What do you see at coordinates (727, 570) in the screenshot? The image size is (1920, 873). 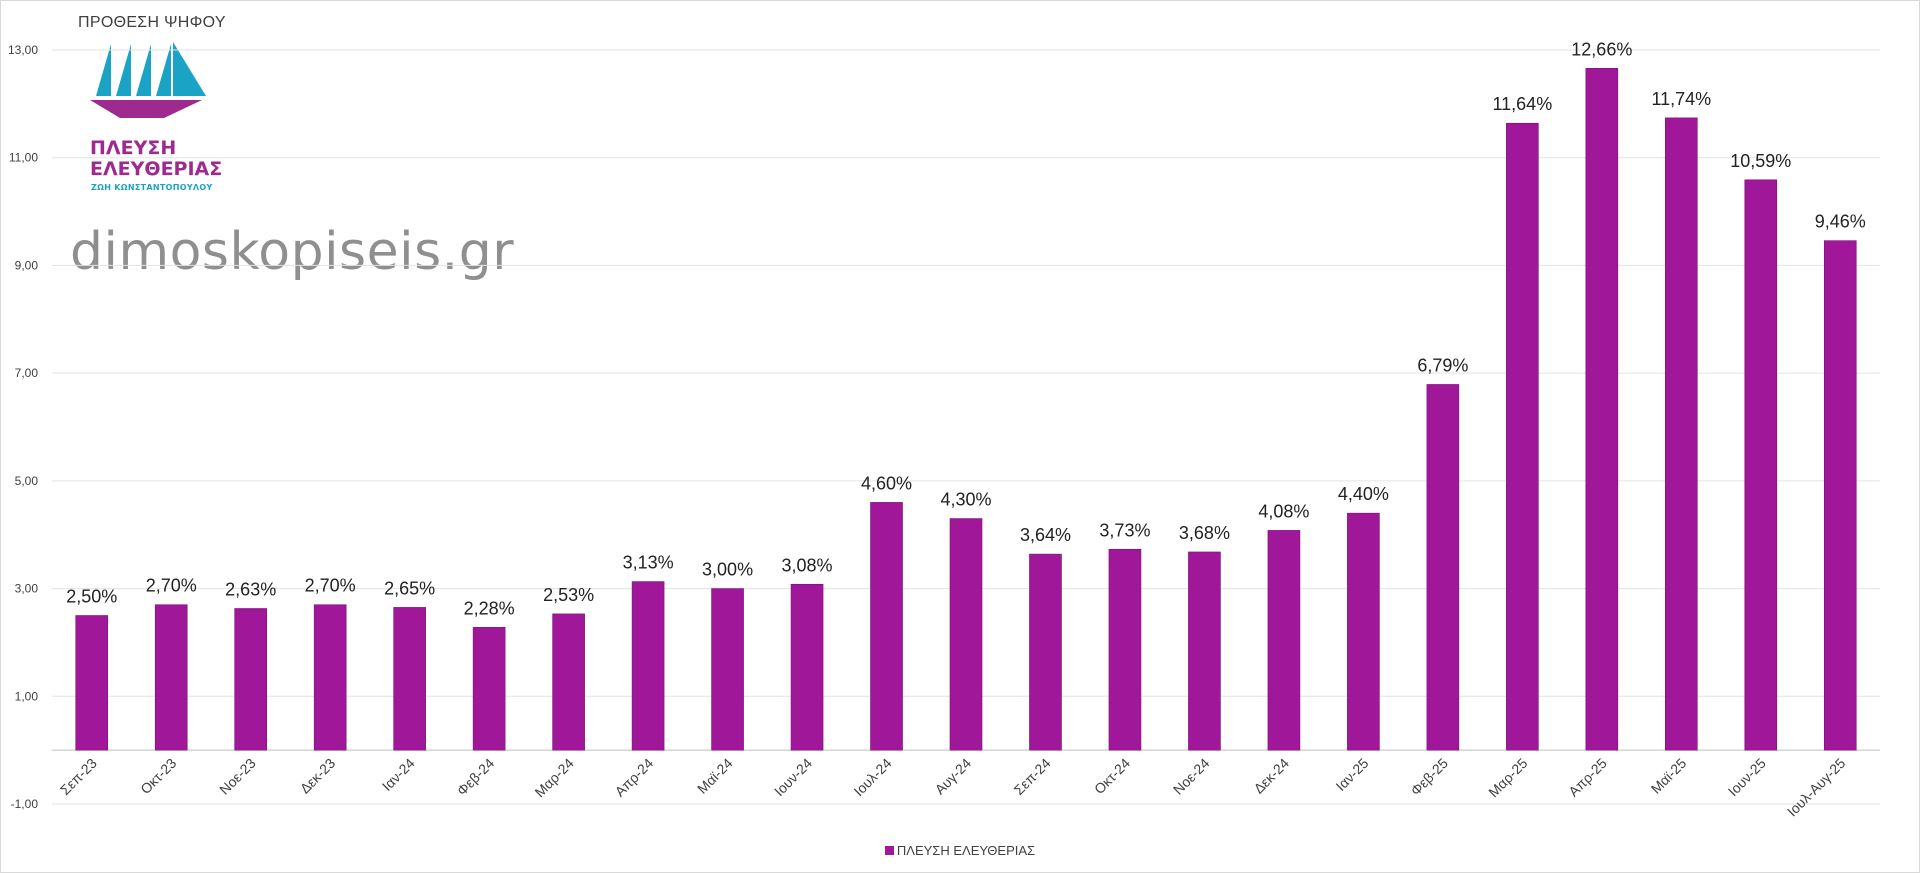 I see `bar-value-label: 3,00%` at bounding box center [727, 570].